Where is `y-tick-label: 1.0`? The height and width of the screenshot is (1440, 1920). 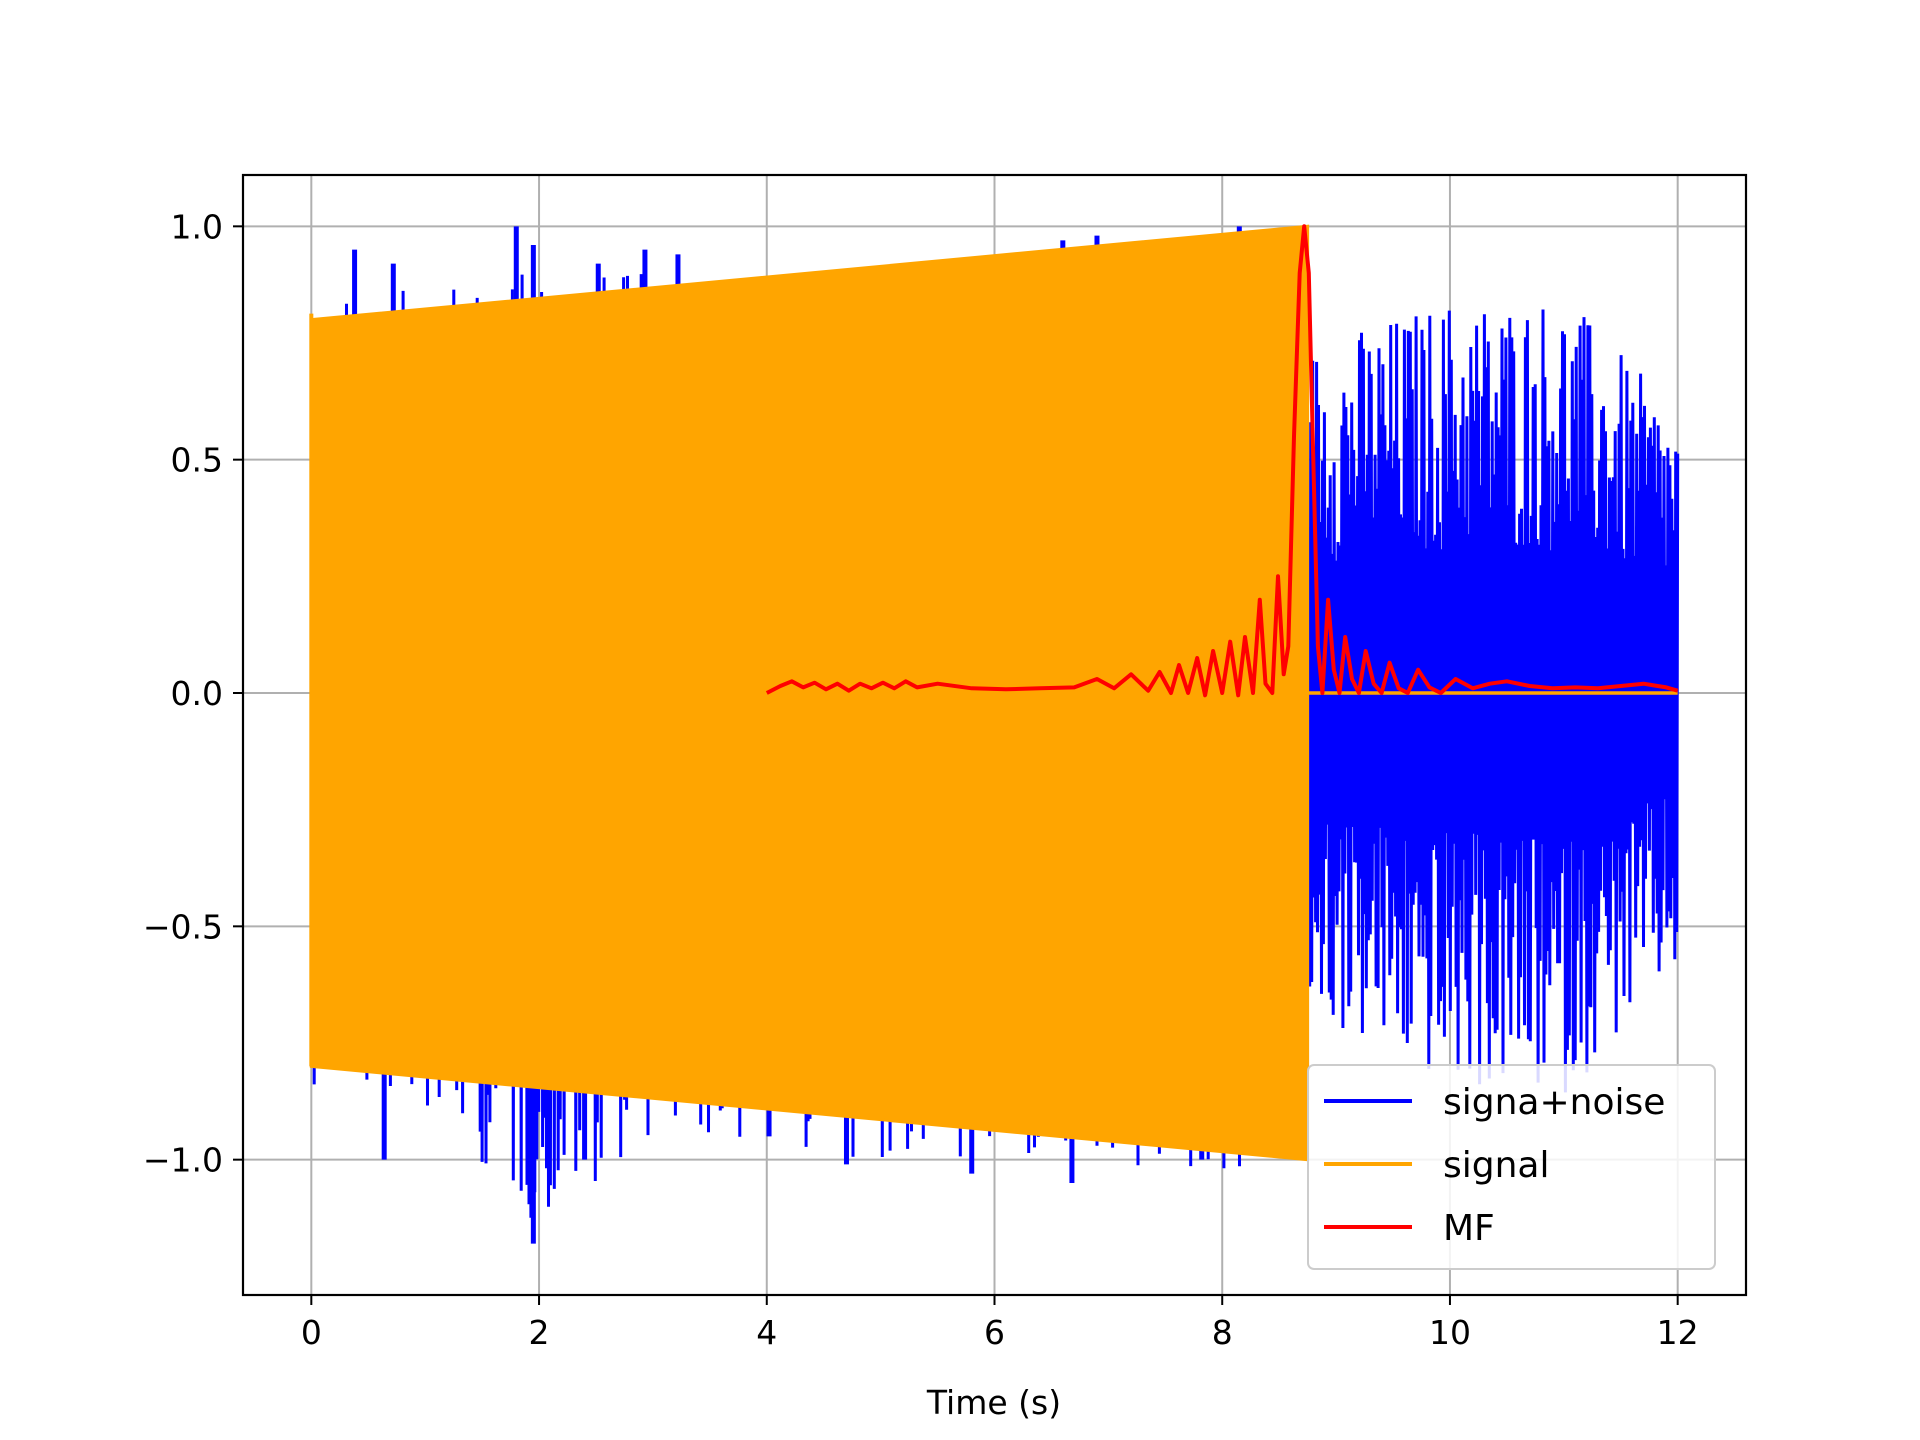
y-tick-label: 1.0 is located at coordinates (197, 226).